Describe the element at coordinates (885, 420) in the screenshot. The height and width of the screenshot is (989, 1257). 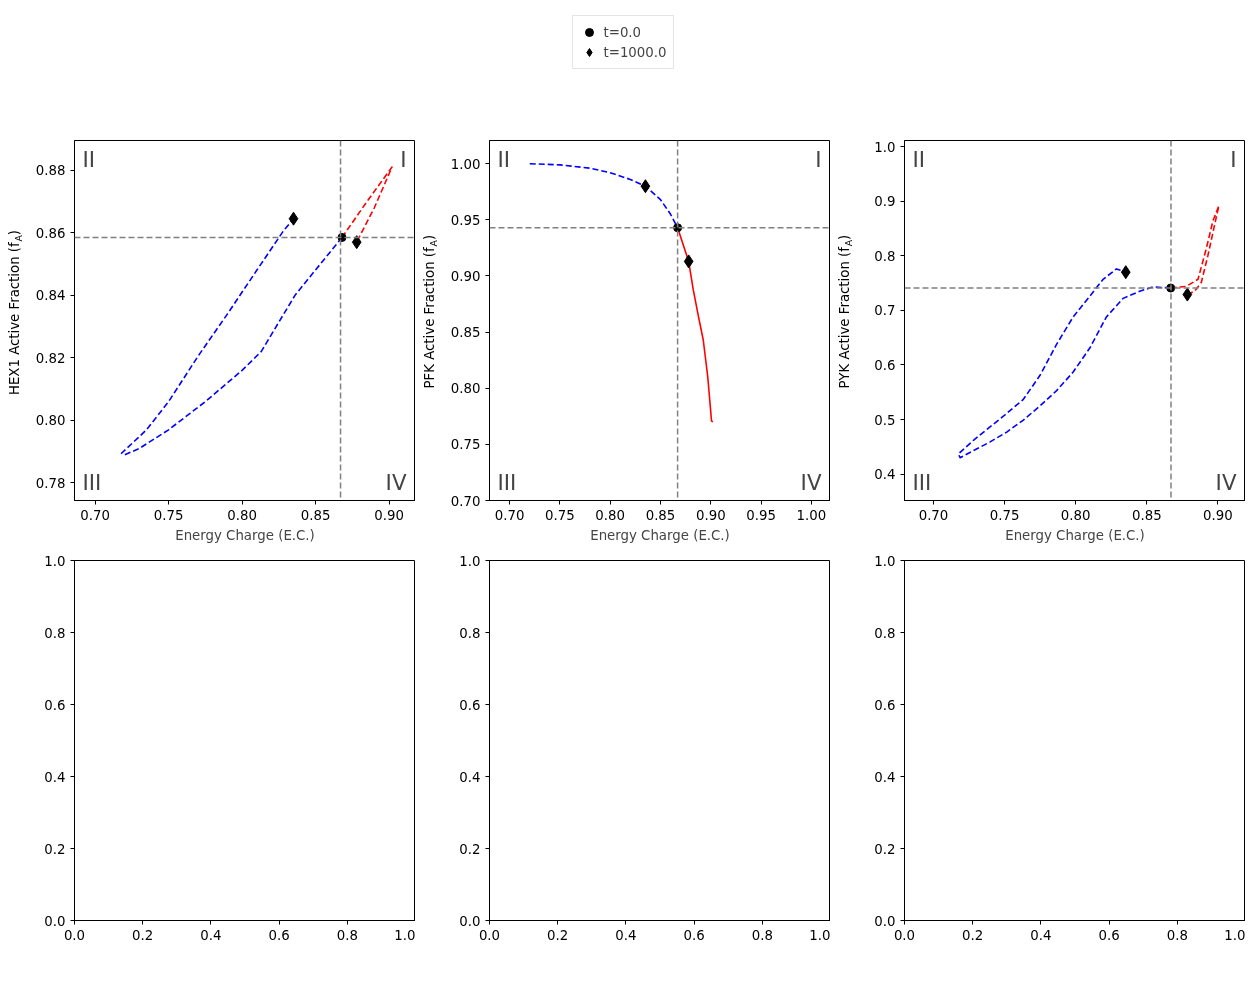
I see `y-tick-label: 0.5` at that location.